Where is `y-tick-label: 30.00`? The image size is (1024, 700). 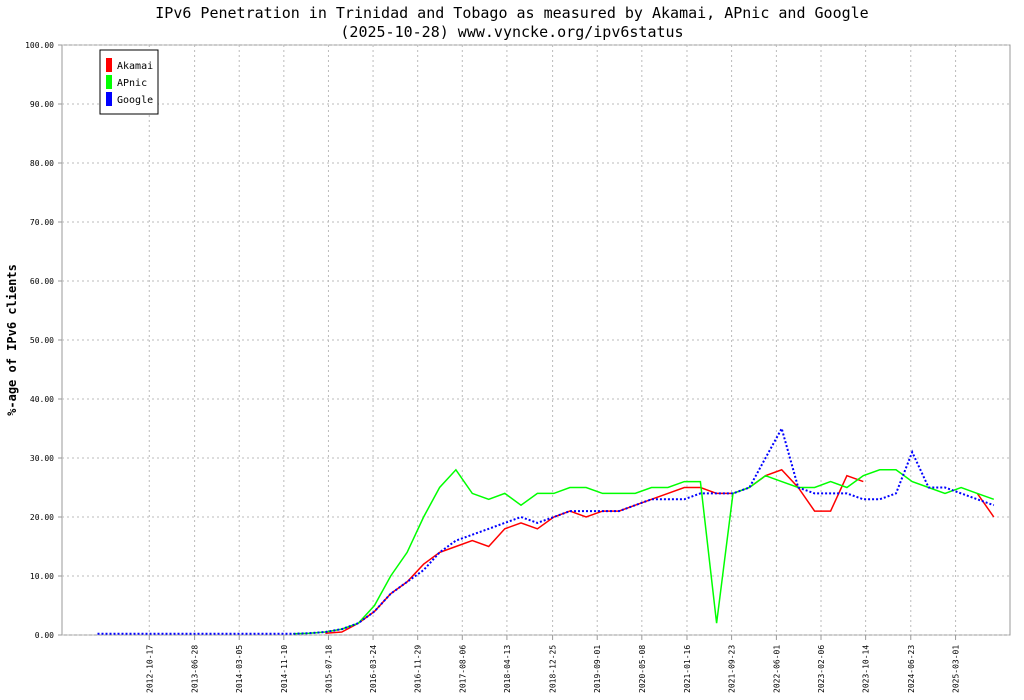 y-tick-label: 30.00 is located at coordinates (42, 458).